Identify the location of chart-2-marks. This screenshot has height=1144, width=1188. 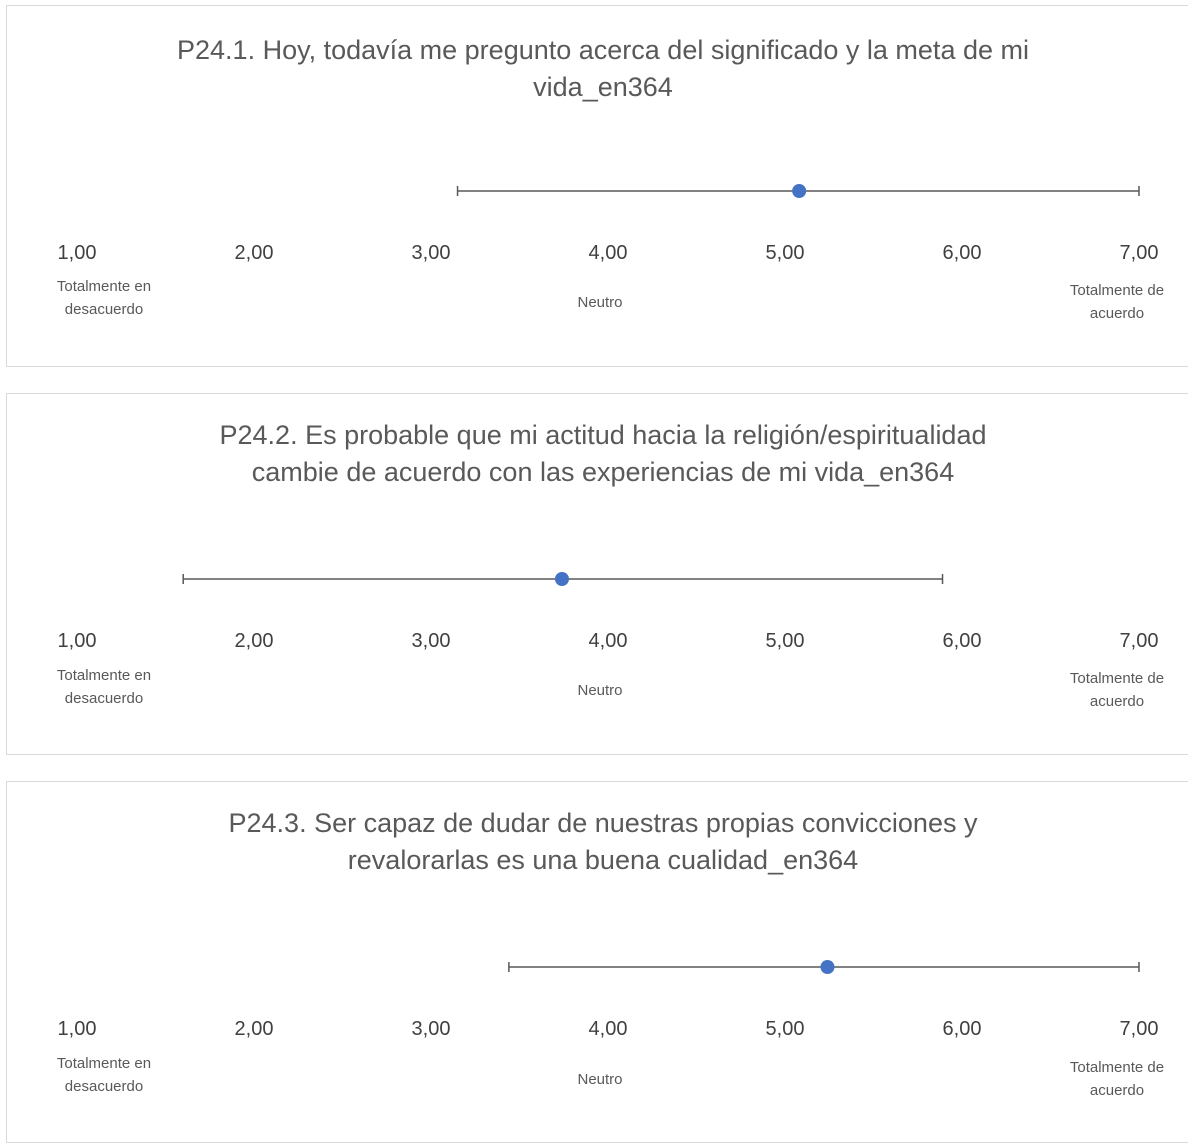
(563, 579).